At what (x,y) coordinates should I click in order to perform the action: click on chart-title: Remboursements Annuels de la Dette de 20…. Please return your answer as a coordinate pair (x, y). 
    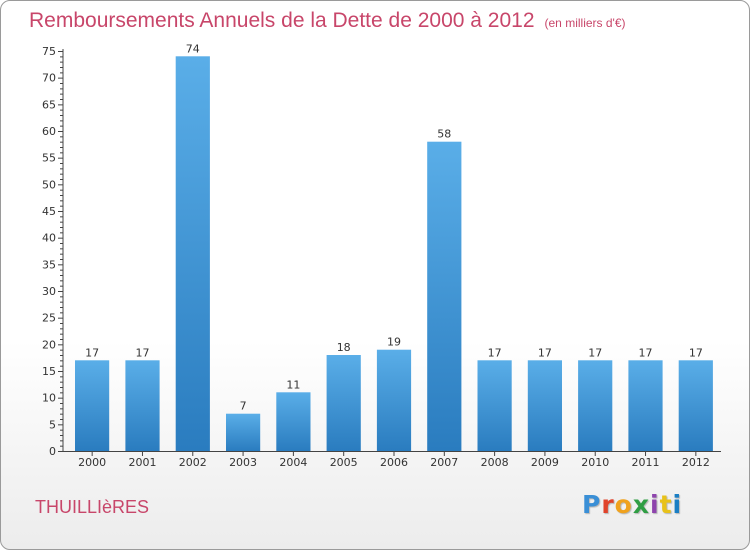
    Looking at the image, I should click on (327, 21).